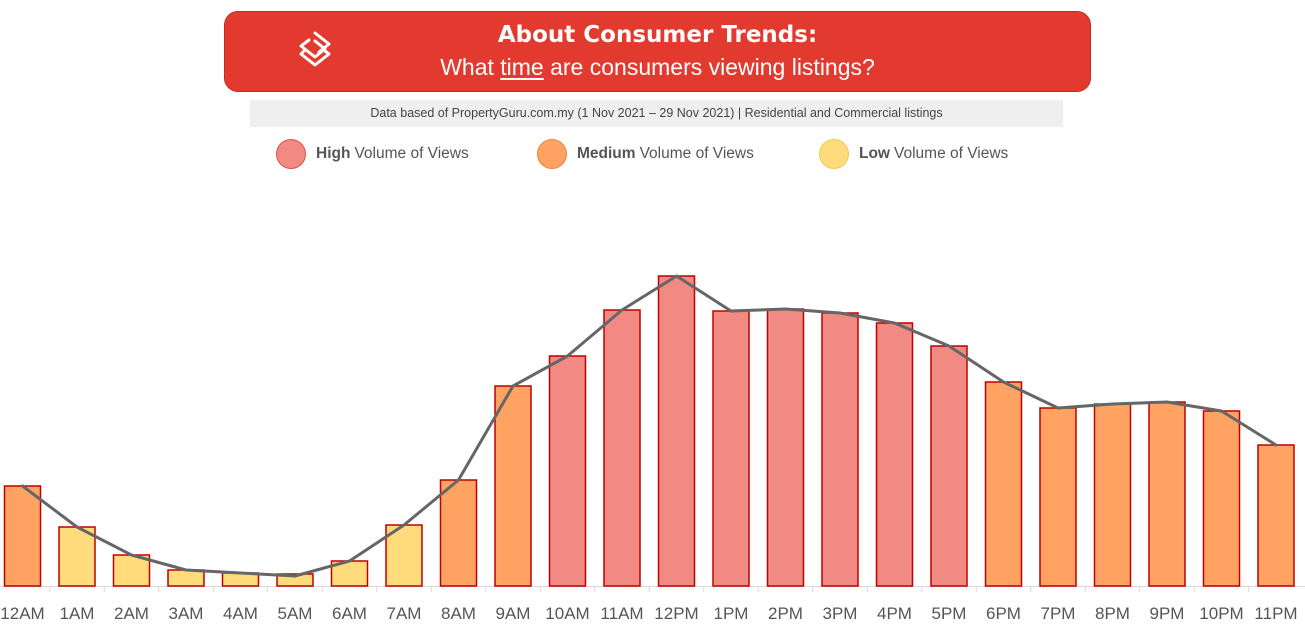  Describe the element at coordinates (186, 578) in the screenshot. I see `bar-3am` at that location.